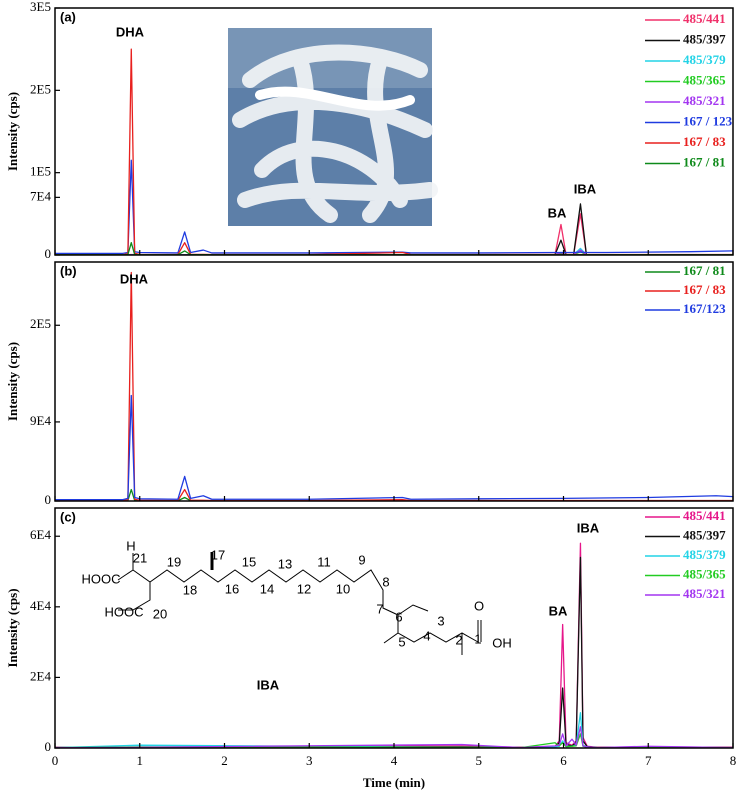 The height and width of the screenshot is (801, 740). I want to click on x-tick-label: 2, so click(224, 760).